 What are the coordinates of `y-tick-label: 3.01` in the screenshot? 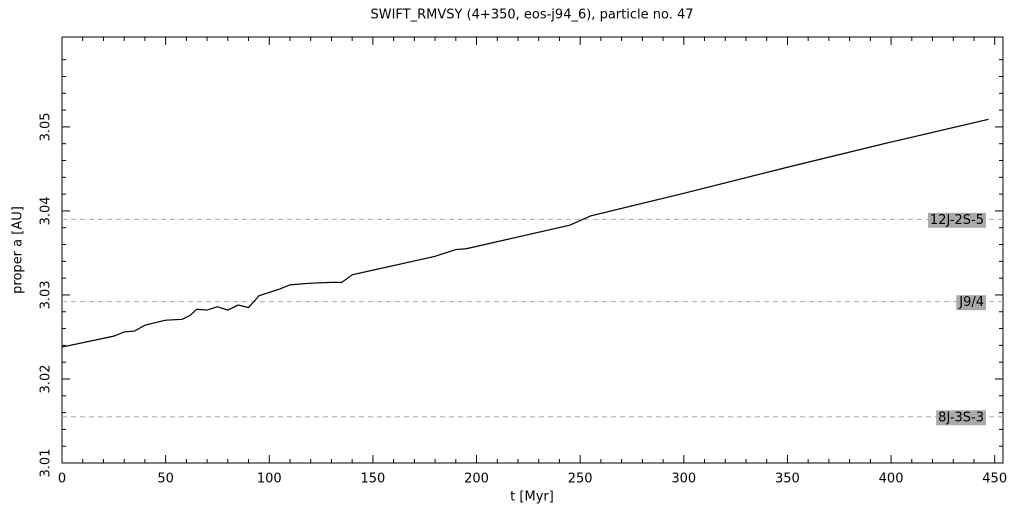 It's located at (46, 463).